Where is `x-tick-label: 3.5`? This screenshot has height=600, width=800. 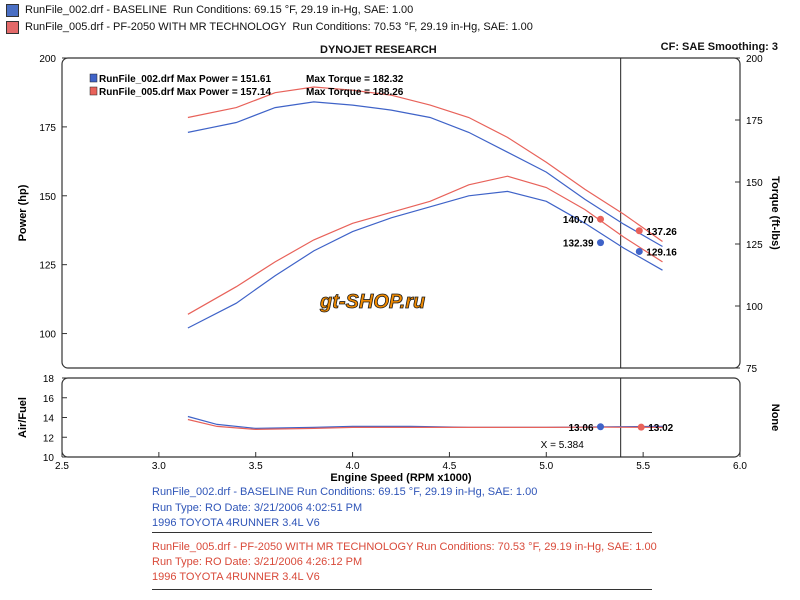 x-tick-label: 3.5 is located at coordinates (256, 466).